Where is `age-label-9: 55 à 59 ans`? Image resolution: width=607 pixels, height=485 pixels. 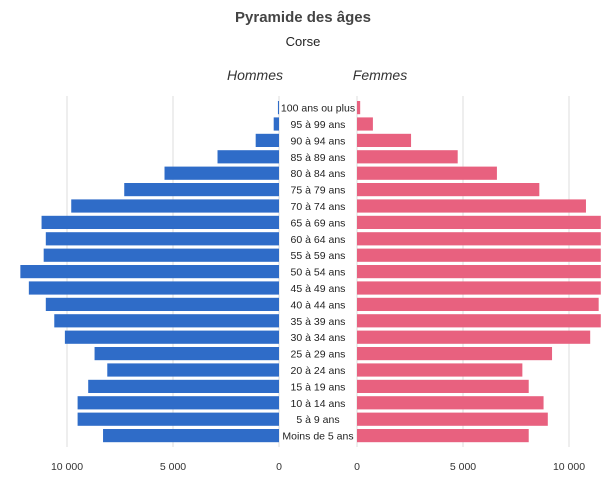 age-label-9: 55 à 59 ans is located at coordinates (318, 256).